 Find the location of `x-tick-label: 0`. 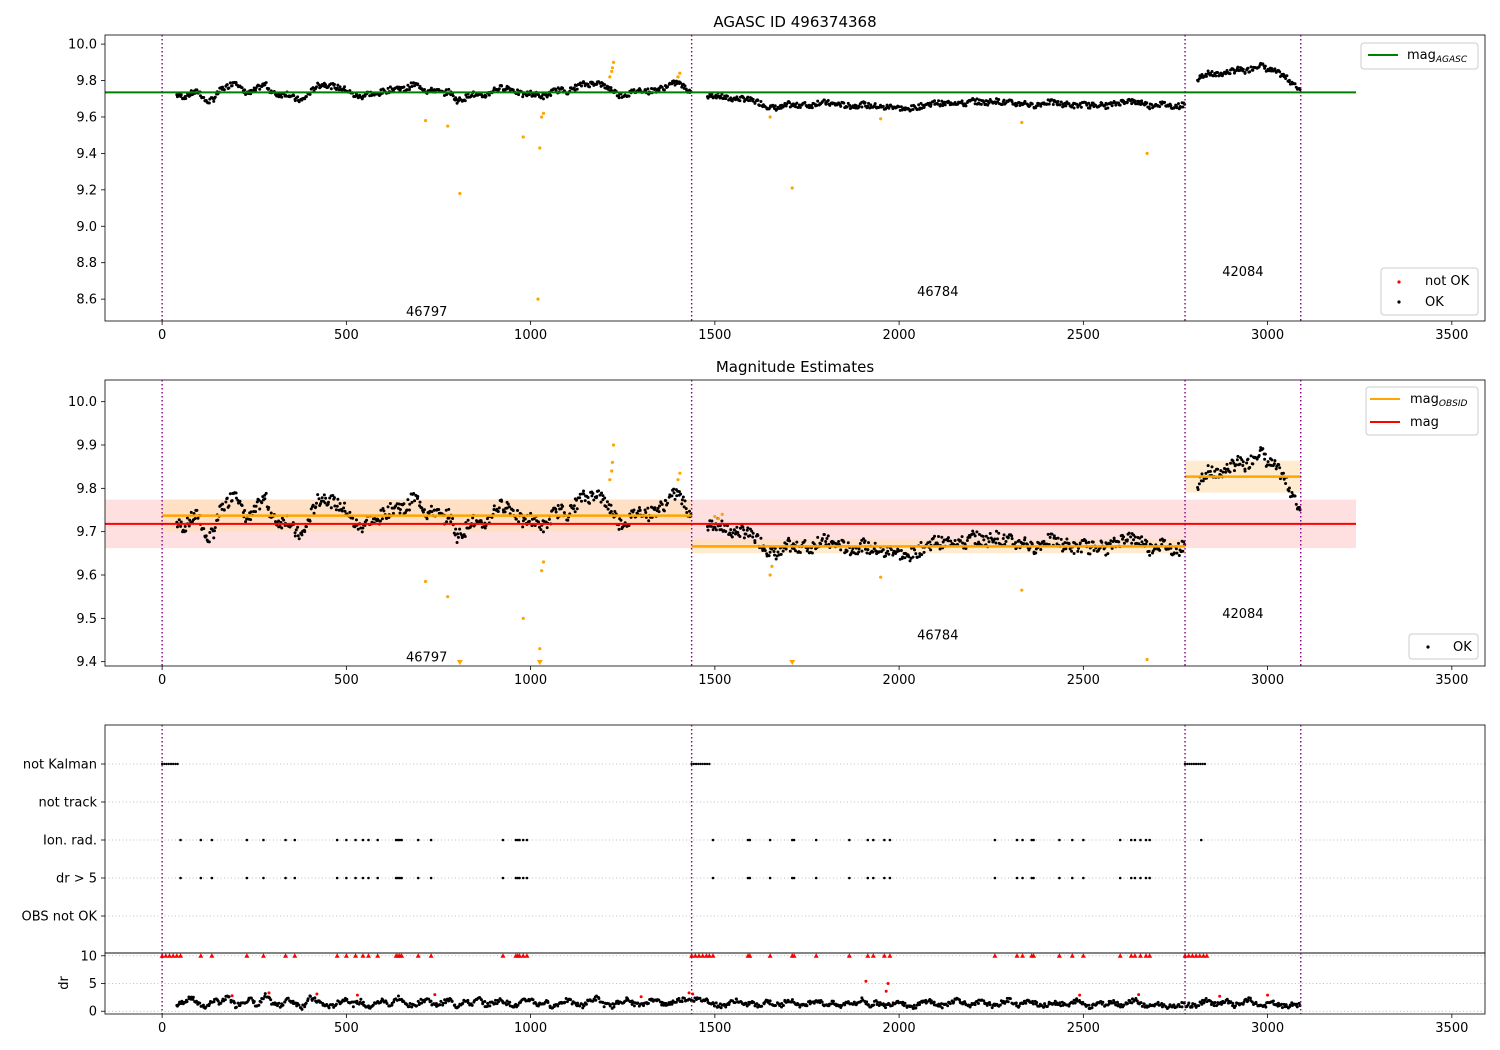

x-tick-label: 0 is located at coordinates (162, 680).